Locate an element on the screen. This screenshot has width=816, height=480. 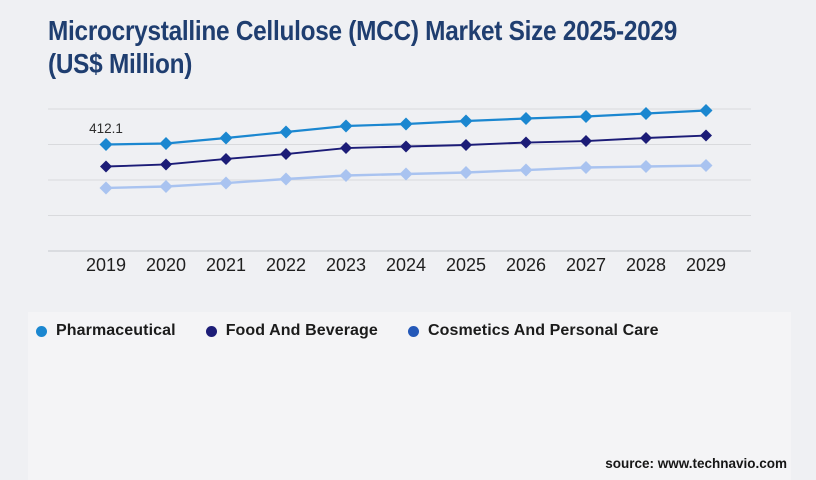
data-point-pharmaceutical-2020 is located at coordinates (166, 144).